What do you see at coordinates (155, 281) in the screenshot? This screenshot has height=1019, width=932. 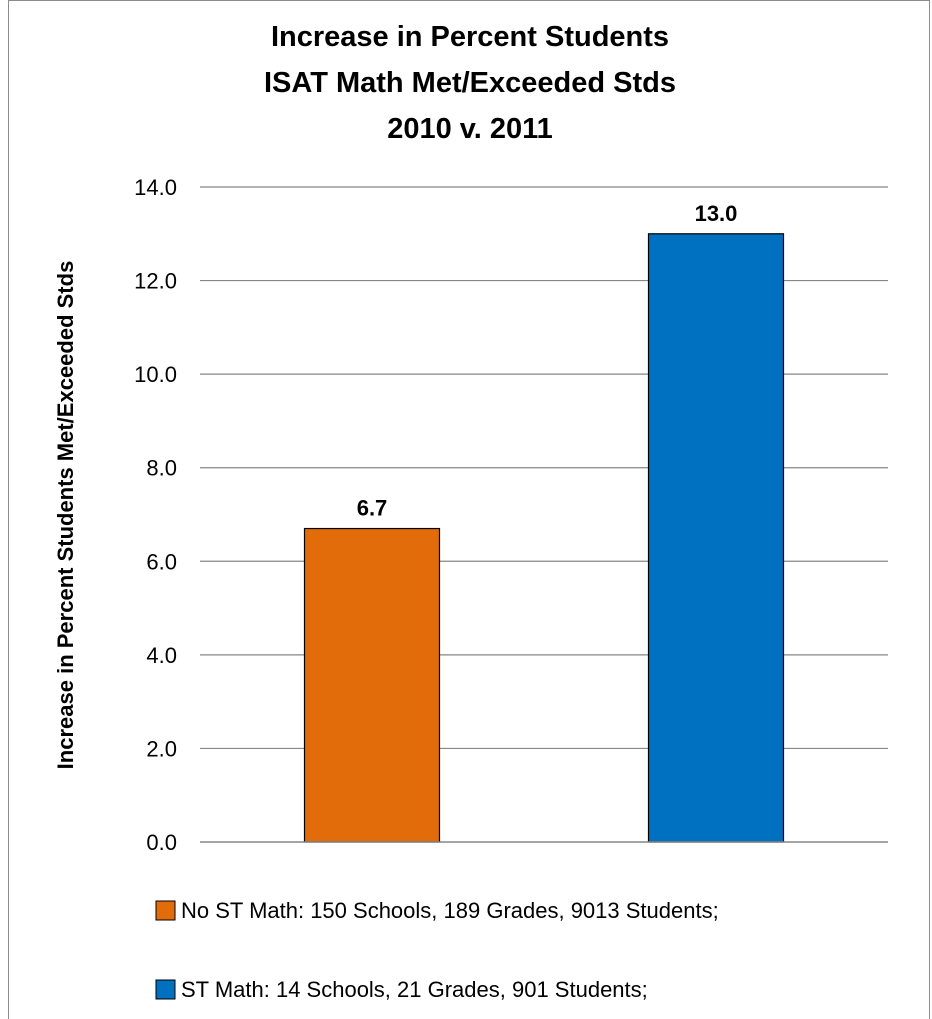 I see `y-tick-label: 12.0` at bounding box center [155, 281].